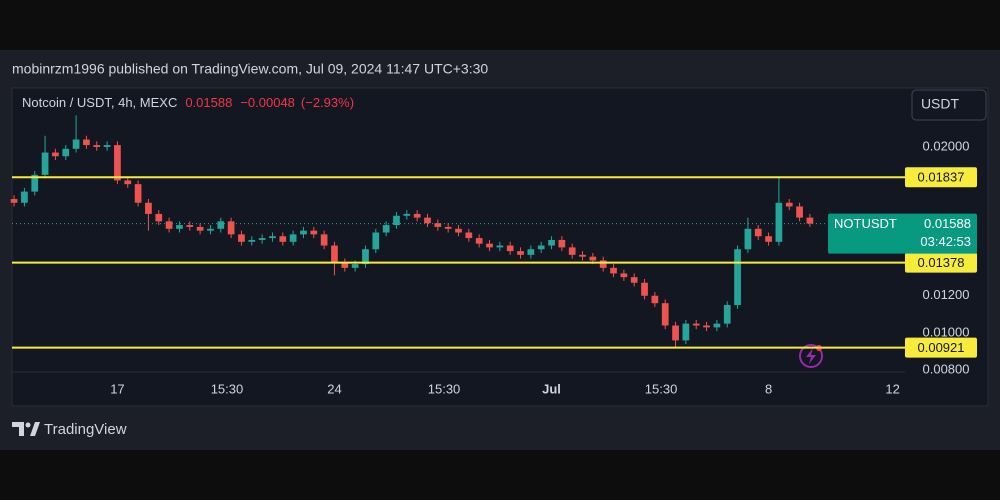 This screenshot has width=1000, height=500. I want to click on y-tick-label: 0.02000, so click(946, 145).